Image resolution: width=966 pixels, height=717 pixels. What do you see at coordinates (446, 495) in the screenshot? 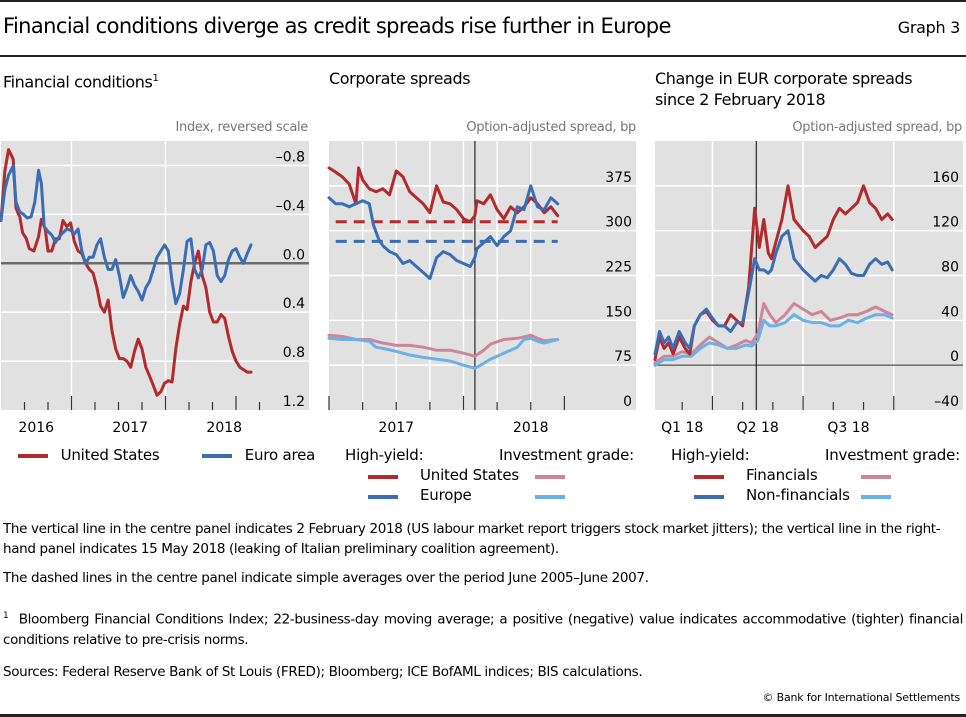
I see `legend-label-europe: Europe` at bounding box center [446, 495].